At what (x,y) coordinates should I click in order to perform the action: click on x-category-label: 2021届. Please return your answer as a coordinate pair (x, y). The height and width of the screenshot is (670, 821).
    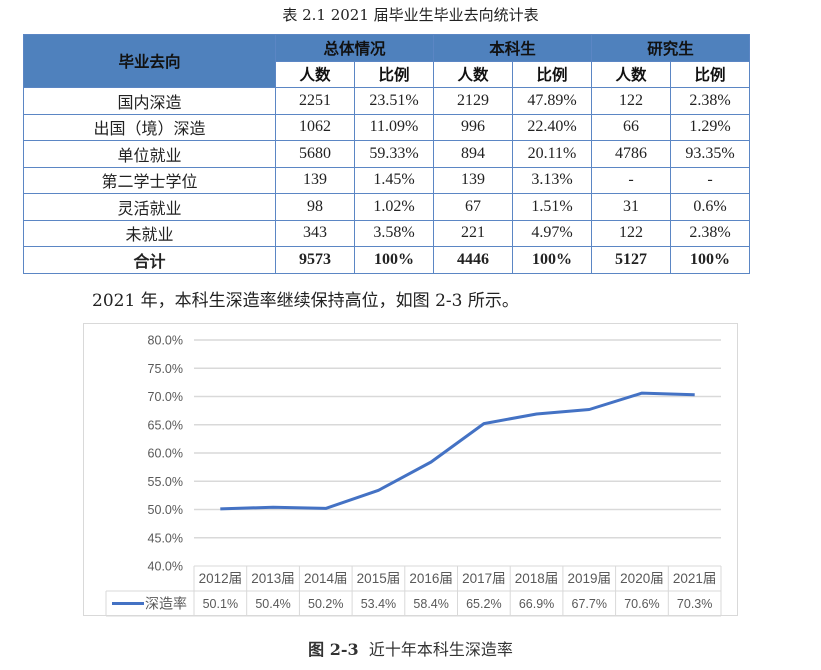
    Looking at the image, I should click on (695, 578).